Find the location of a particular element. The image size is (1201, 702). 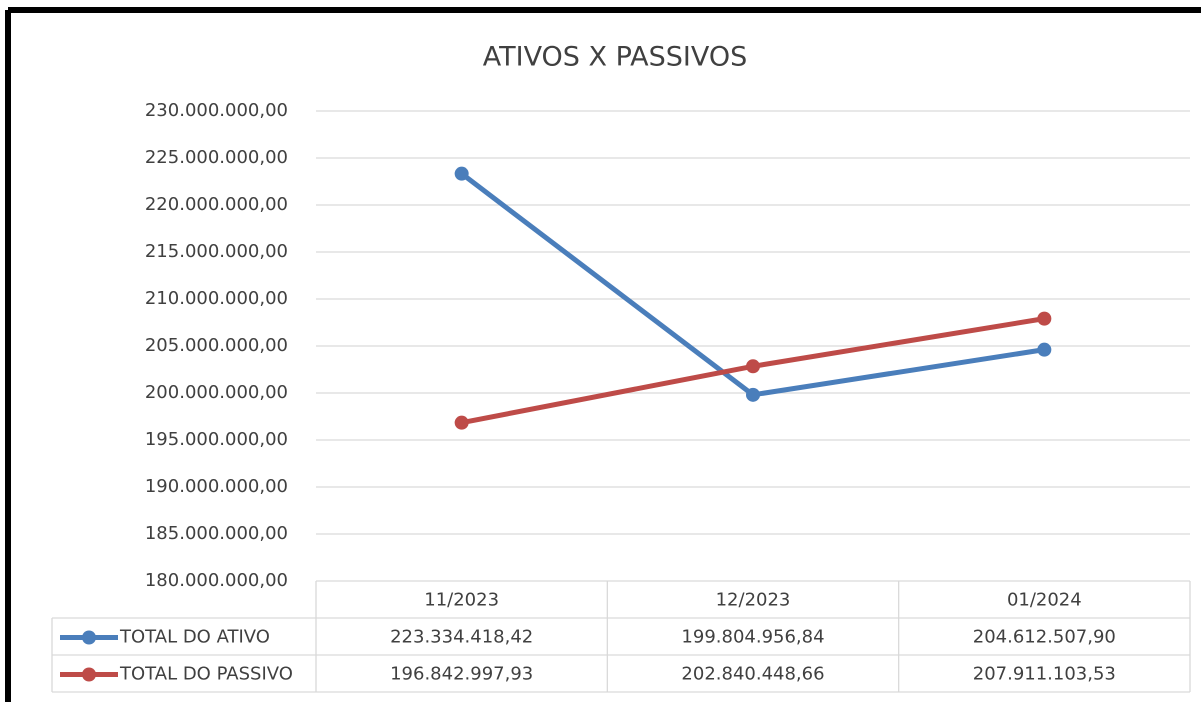

table-value: 223.334.418,42 is located at coordinates (461, 637).